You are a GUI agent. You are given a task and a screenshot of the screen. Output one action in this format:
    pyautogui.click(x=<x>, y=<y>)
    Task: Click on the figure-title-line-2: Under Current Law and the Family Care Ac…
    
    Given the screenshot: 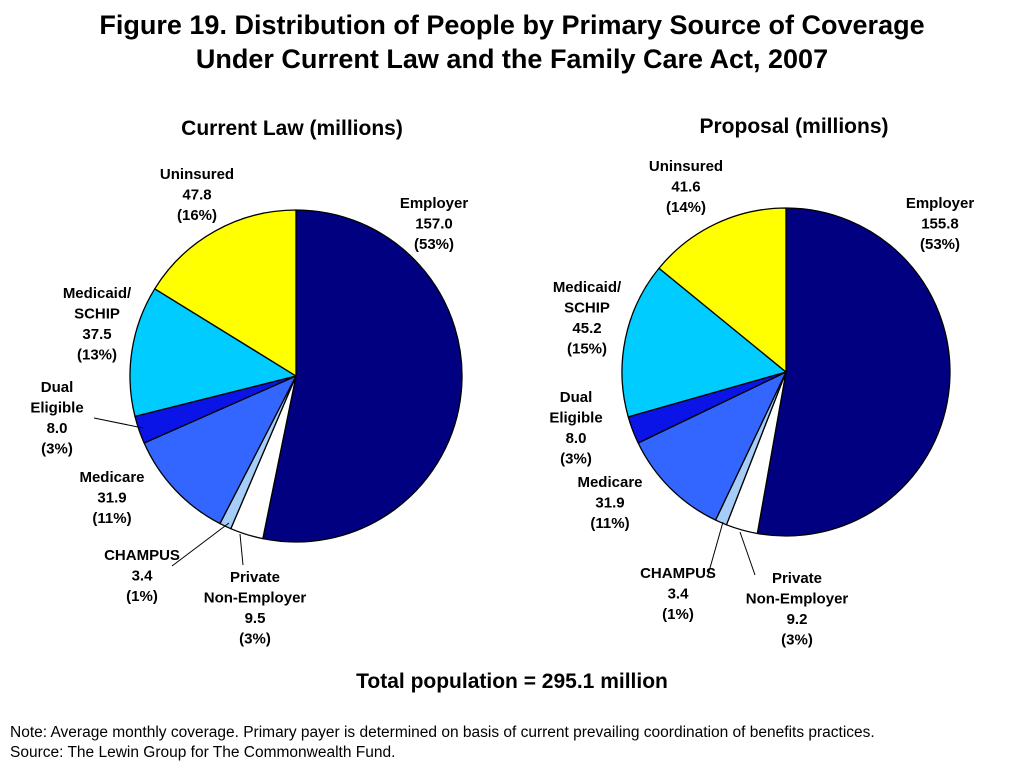 What is the action you would take?
    pyautogui.click(x=512, y=59)
    